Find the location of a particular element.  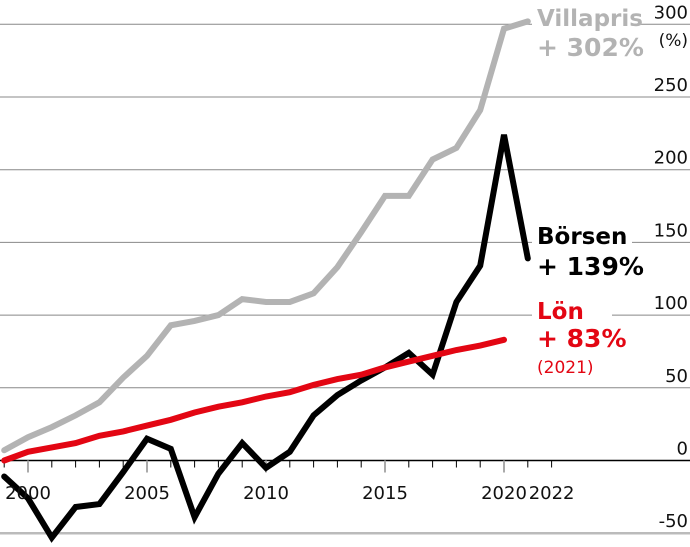

x-tick-label: 2000 is located at coordinates (28, 493).